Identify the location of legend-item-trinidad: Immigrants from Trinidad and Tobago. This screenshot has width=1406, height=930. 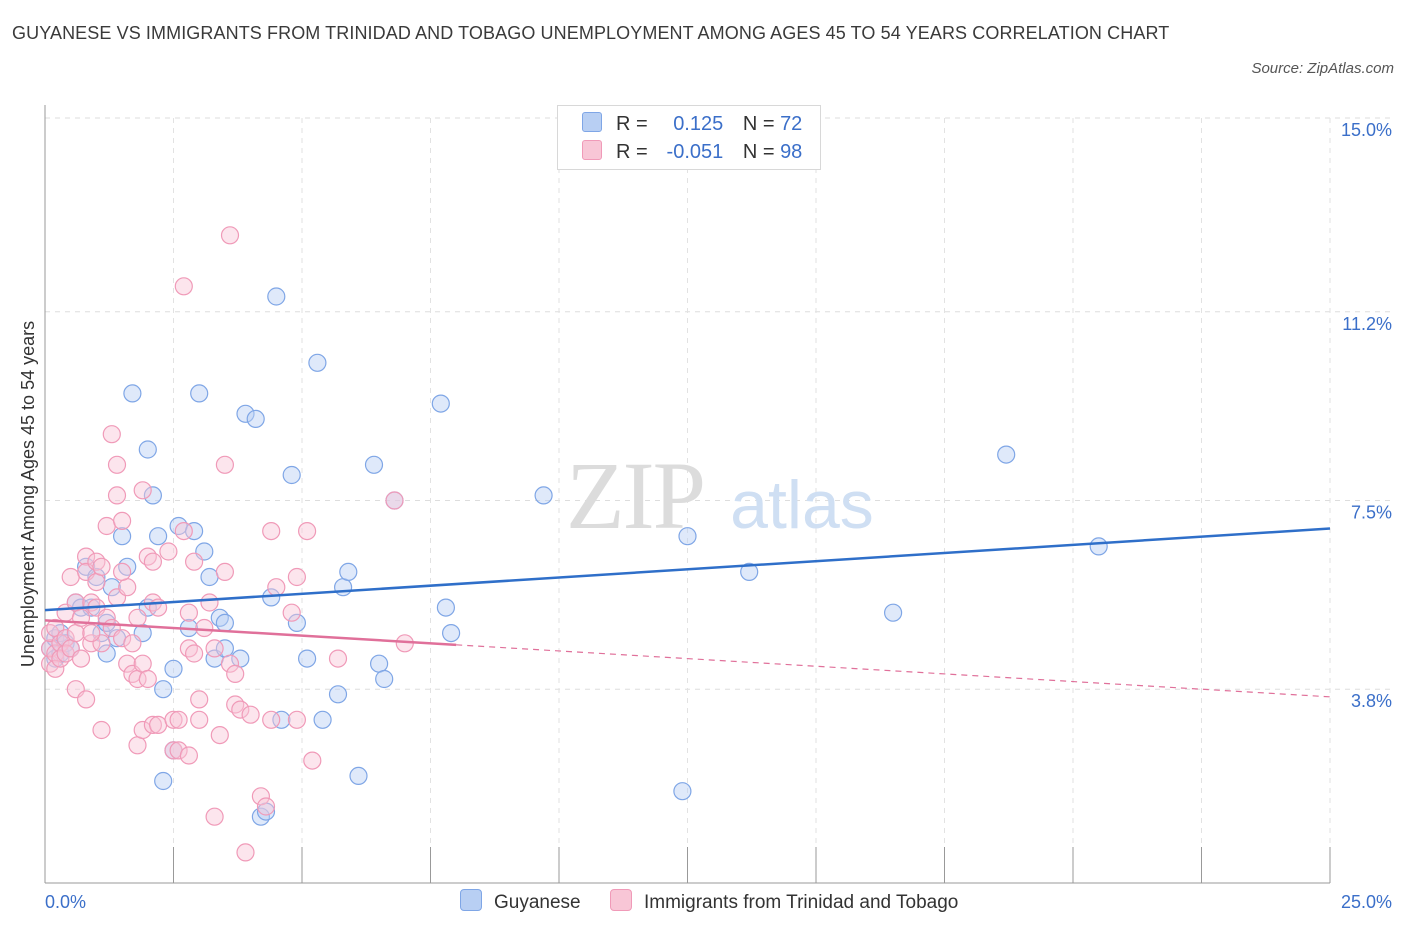
(784, 901).